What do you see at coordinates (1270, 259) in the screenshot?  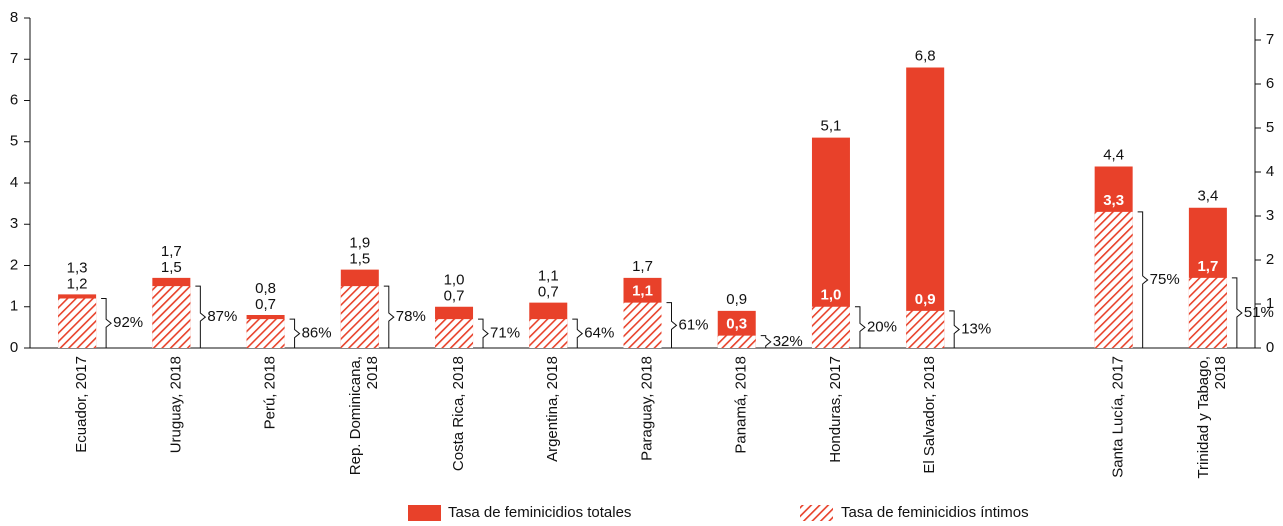 I see `y2-tick-label: 2` at bounding box center [1270, 259].